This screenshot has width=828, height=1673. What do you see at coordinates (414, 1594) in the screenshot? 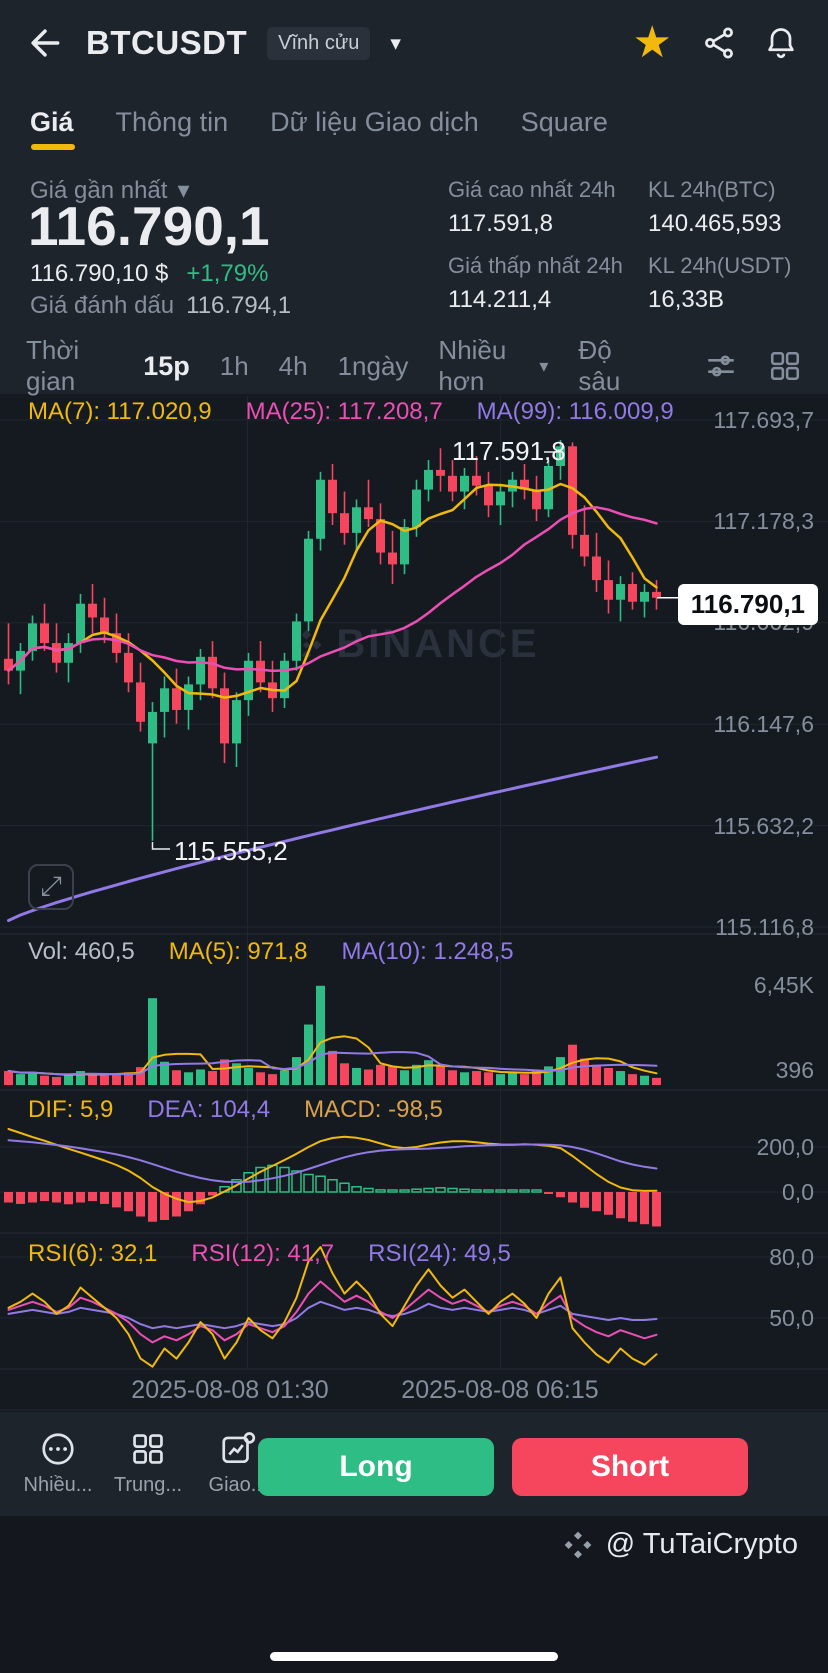
I see `footer-background` at bounding box center [414, 1594].